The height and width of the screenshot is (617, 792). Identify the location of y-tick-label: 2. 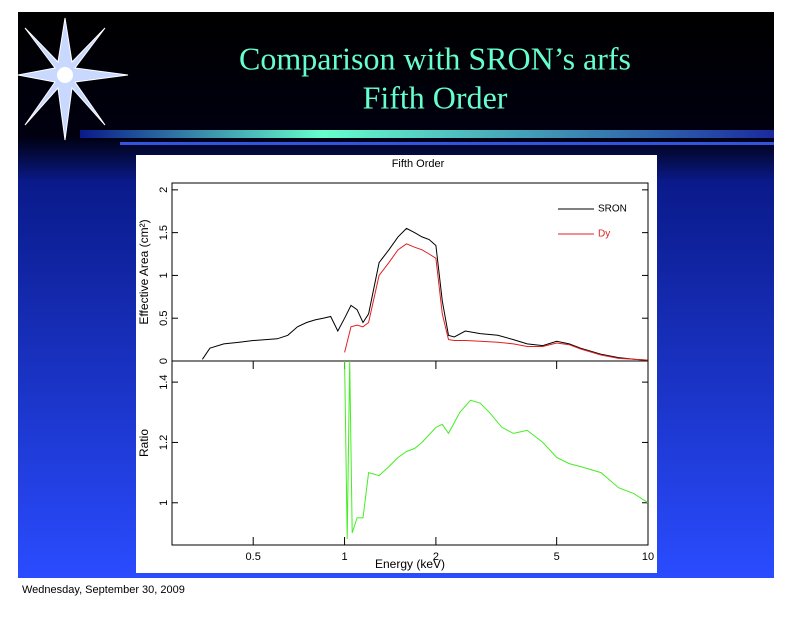
(164, 190).